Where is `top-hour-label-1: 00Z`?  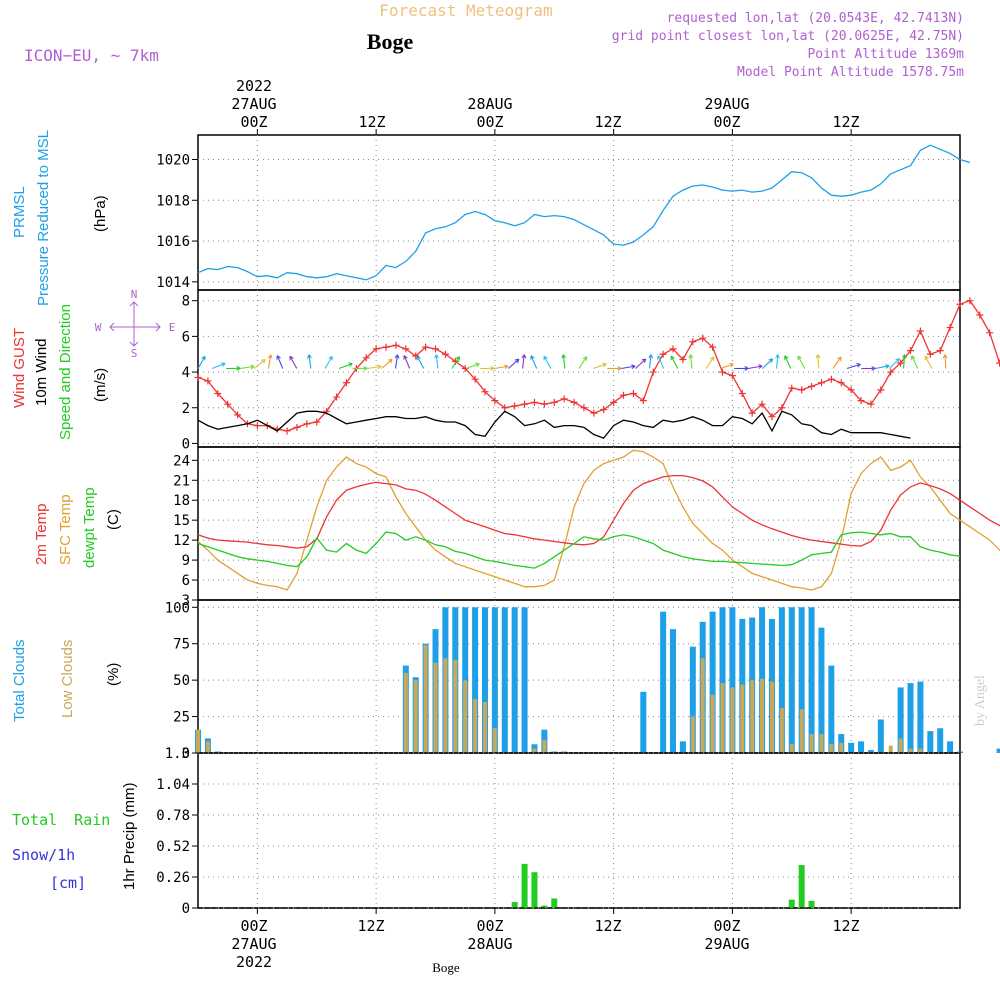
top-hour-label-1: 00Z is located at coordinates (489, 122).